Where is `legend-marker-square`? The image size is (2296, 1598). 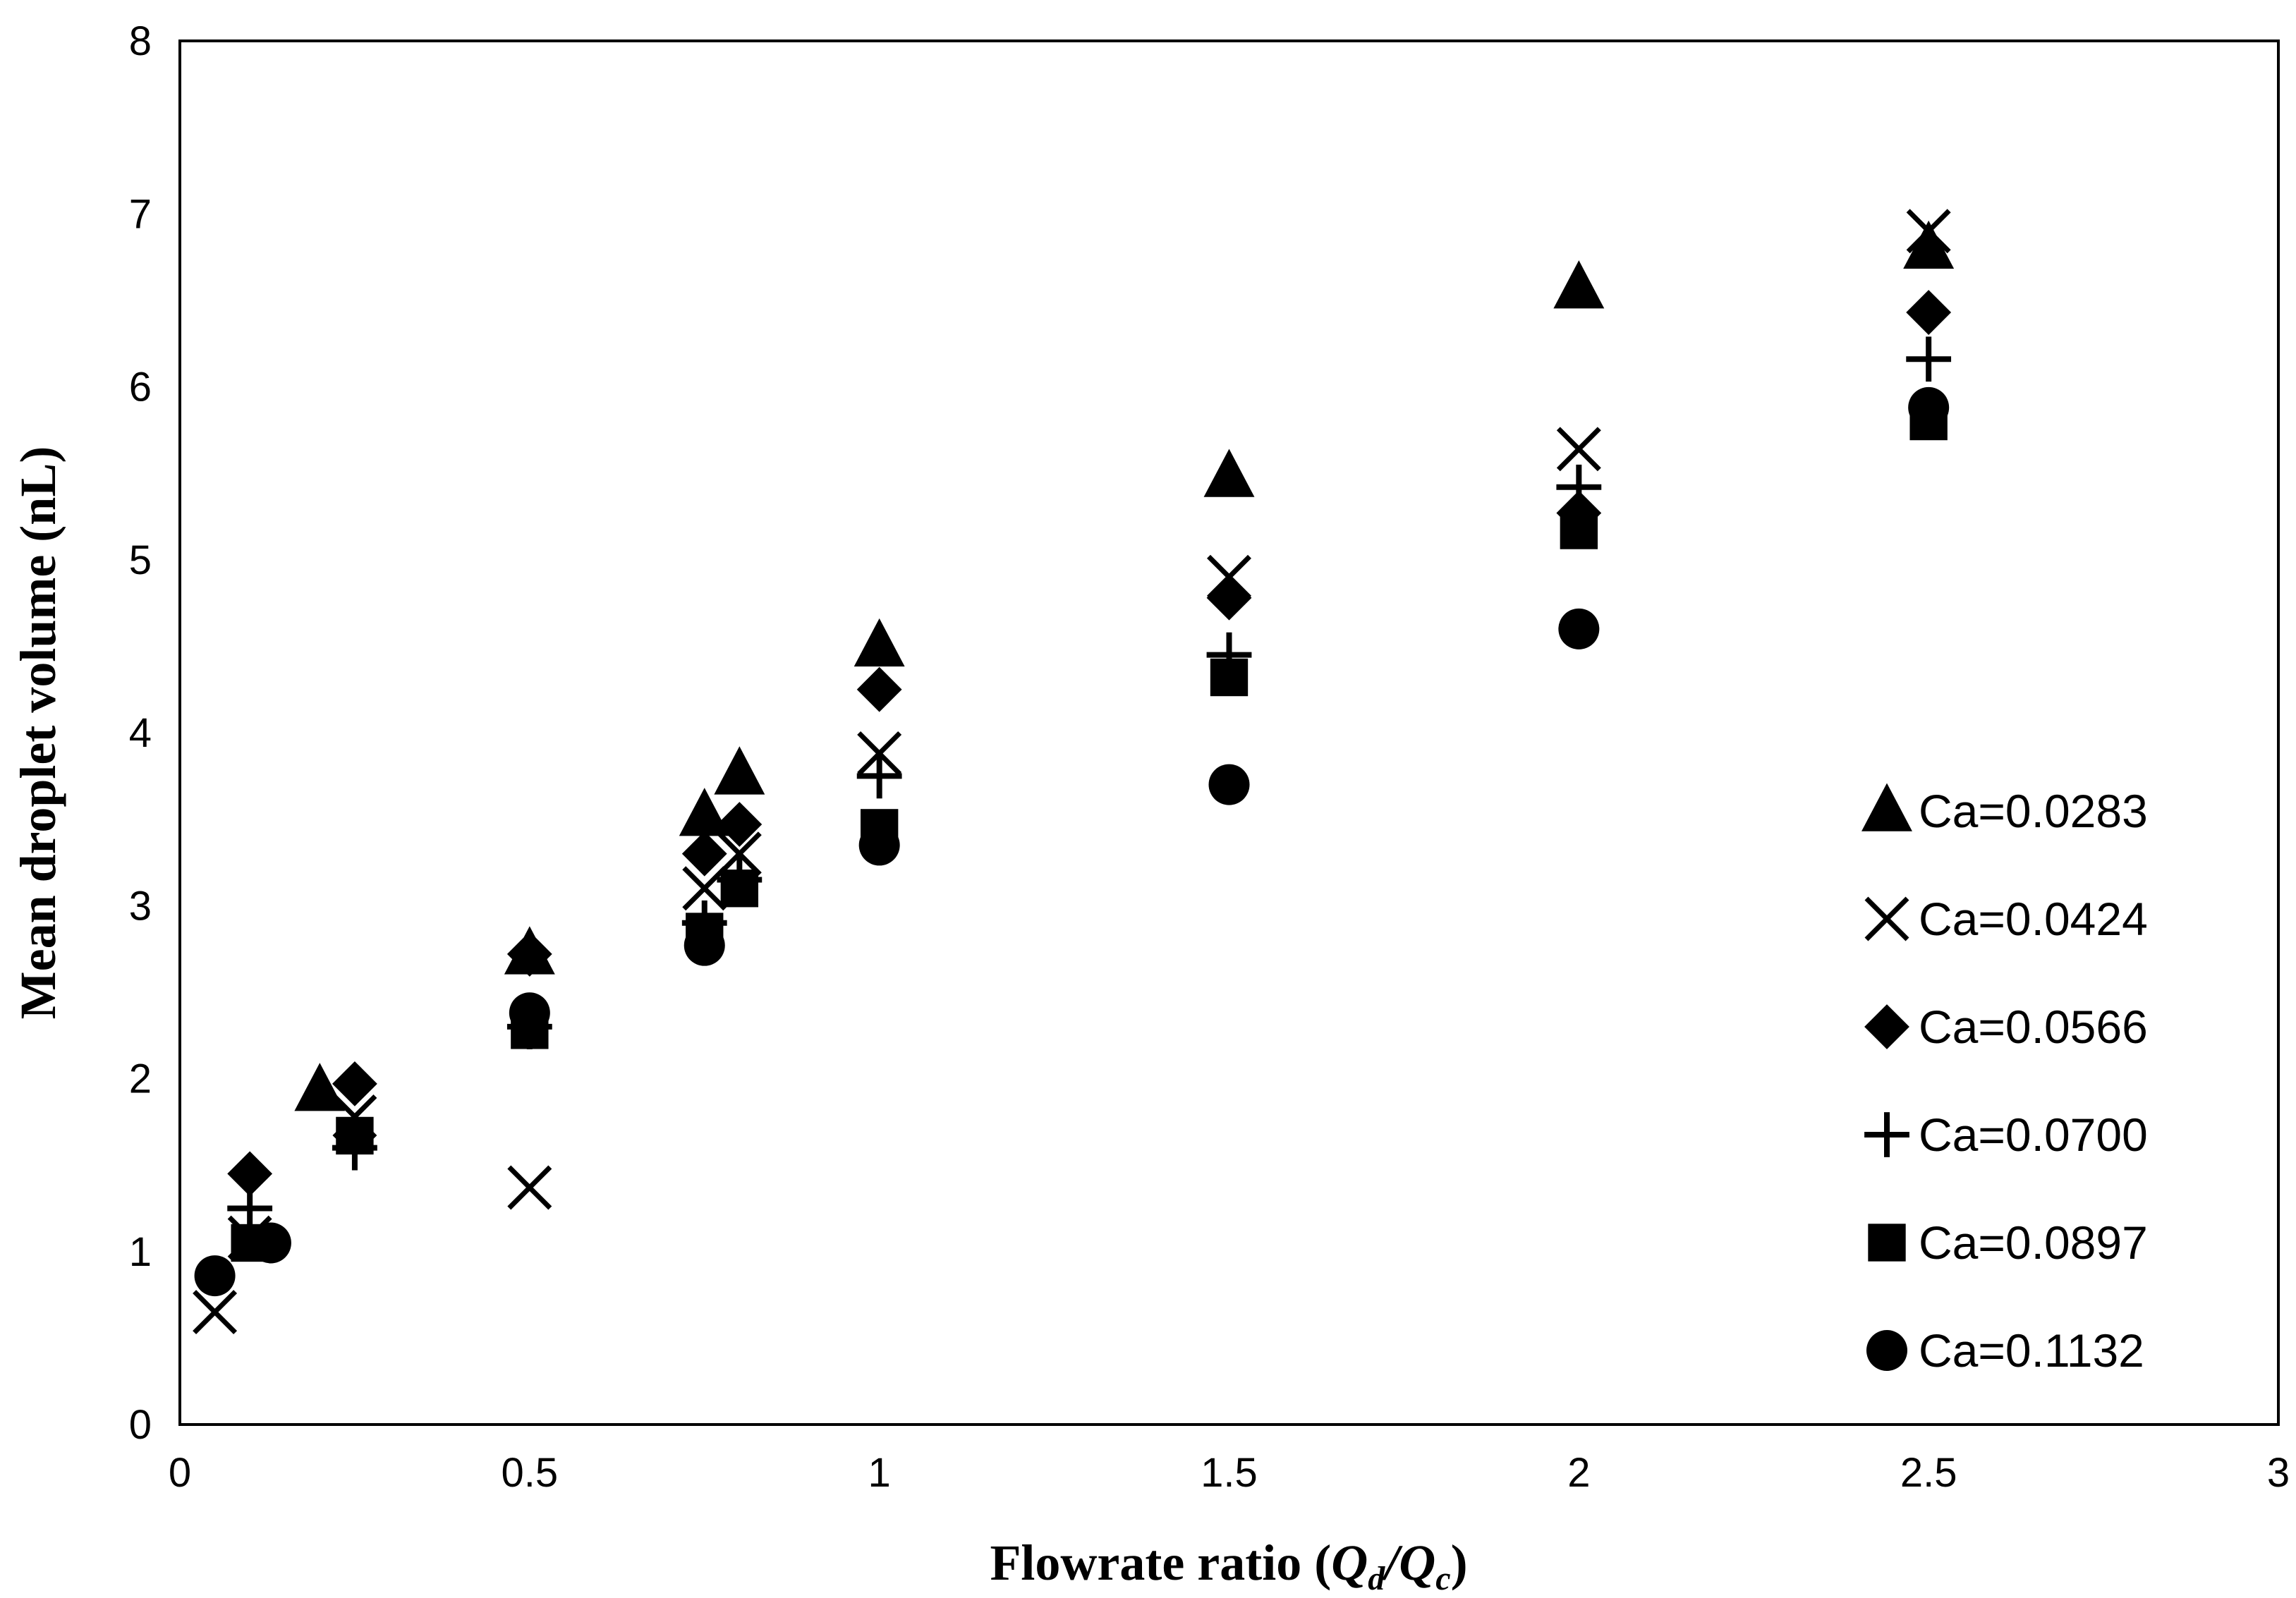 legend-marker-square is located at coordinates (1887, 1243).